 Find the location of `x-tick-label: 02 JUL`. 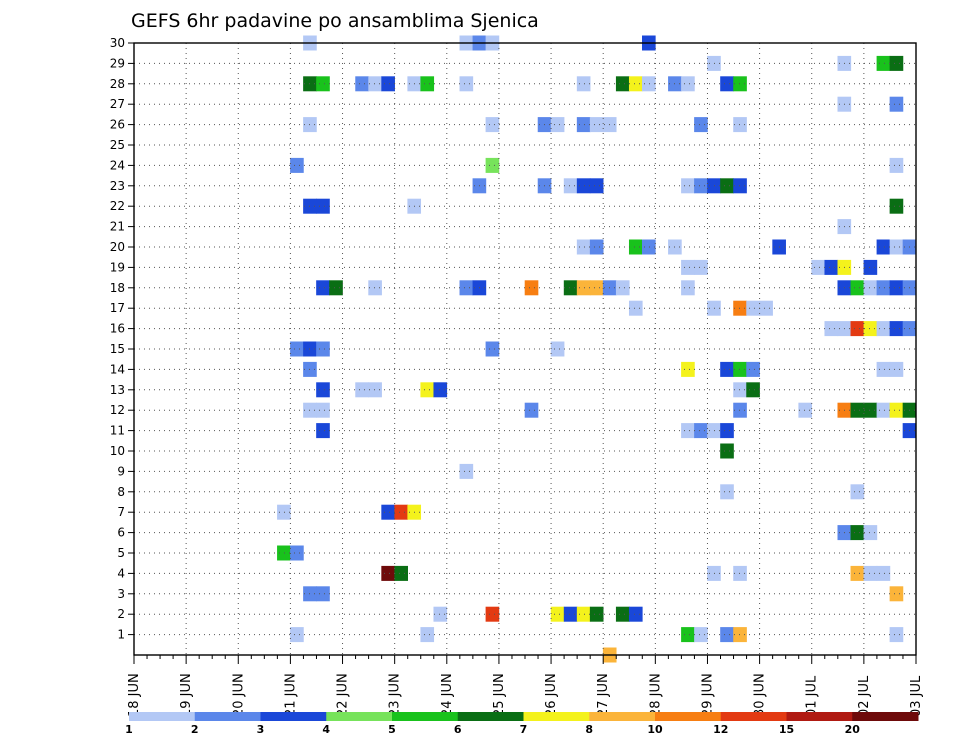

x-tick-label: 02 JUL is located at coordinates (864, 696).